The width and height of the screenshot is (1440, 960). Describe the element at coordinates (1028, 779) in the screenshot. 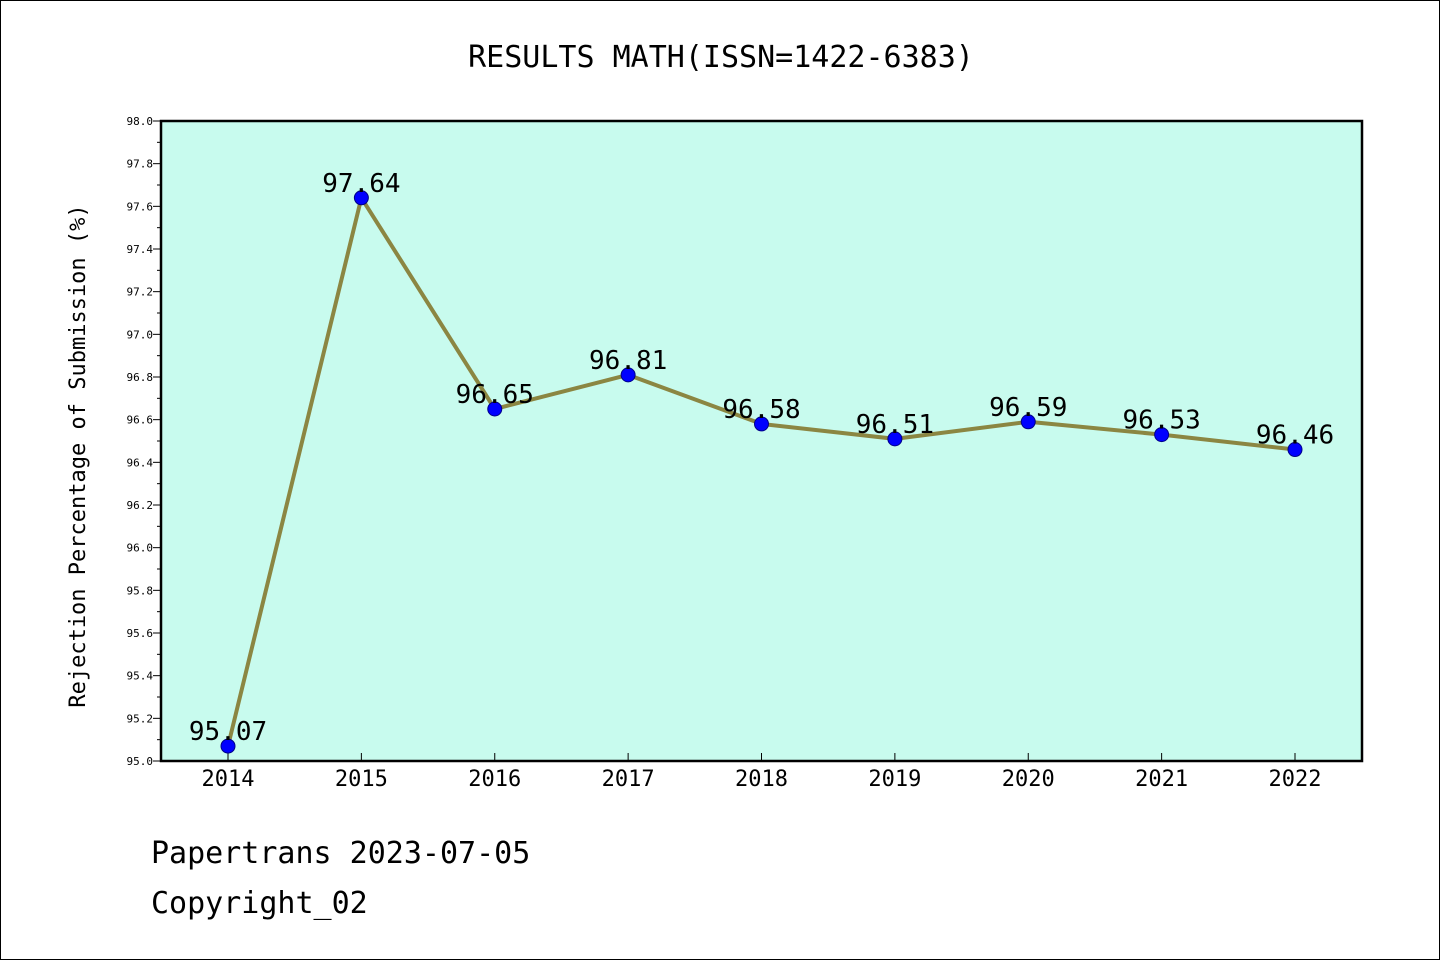

I see `x-tick-label: 2020` at that location.